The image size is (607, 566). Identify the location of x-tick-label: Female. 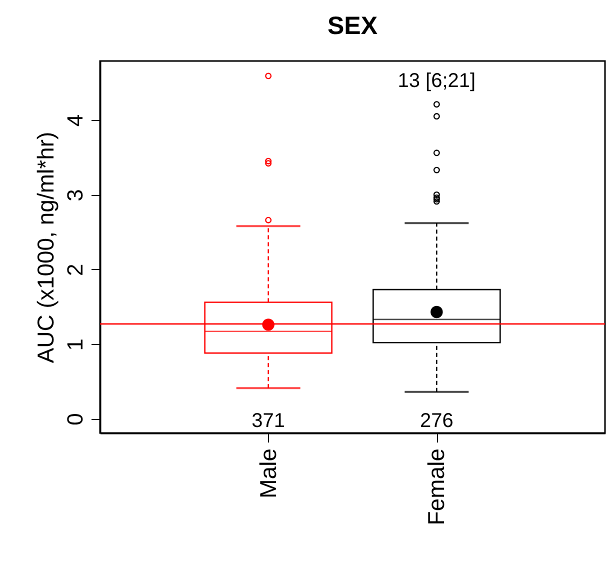
(436, 487).